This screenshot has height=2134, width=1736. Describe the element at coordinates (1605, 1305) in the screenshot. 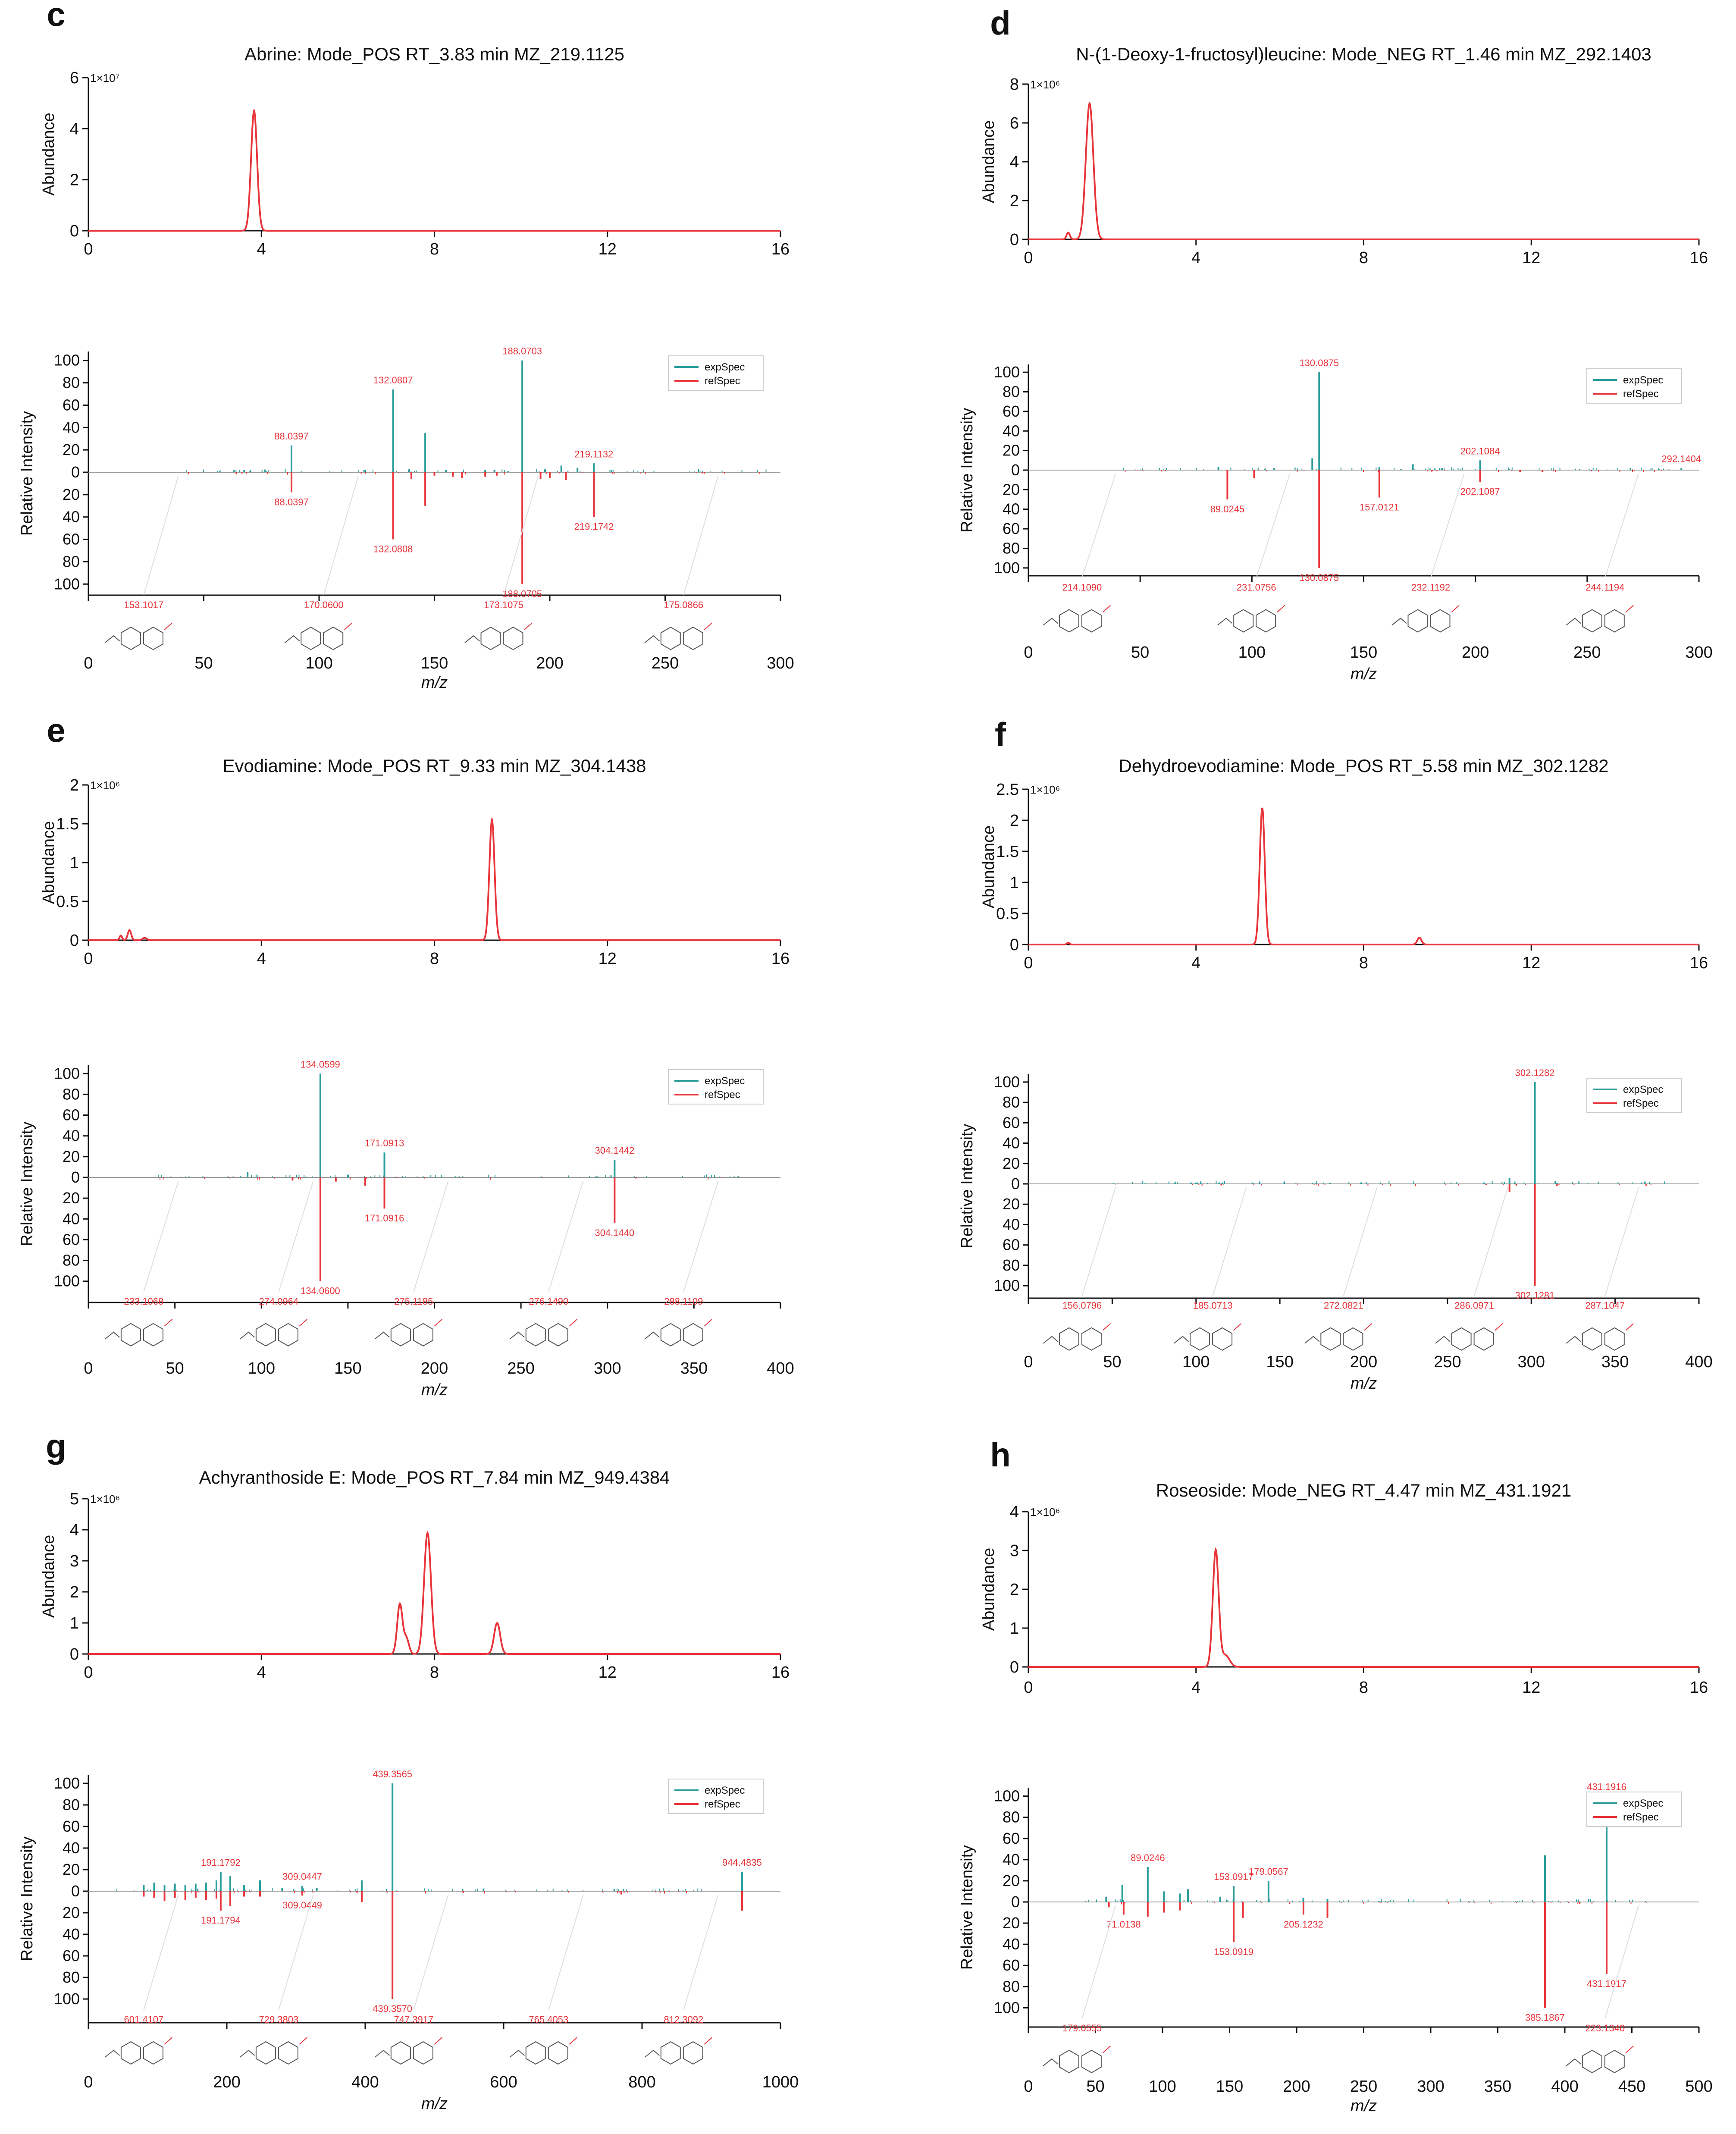

I see `fragment-mz-label: 287.1047` at that location.